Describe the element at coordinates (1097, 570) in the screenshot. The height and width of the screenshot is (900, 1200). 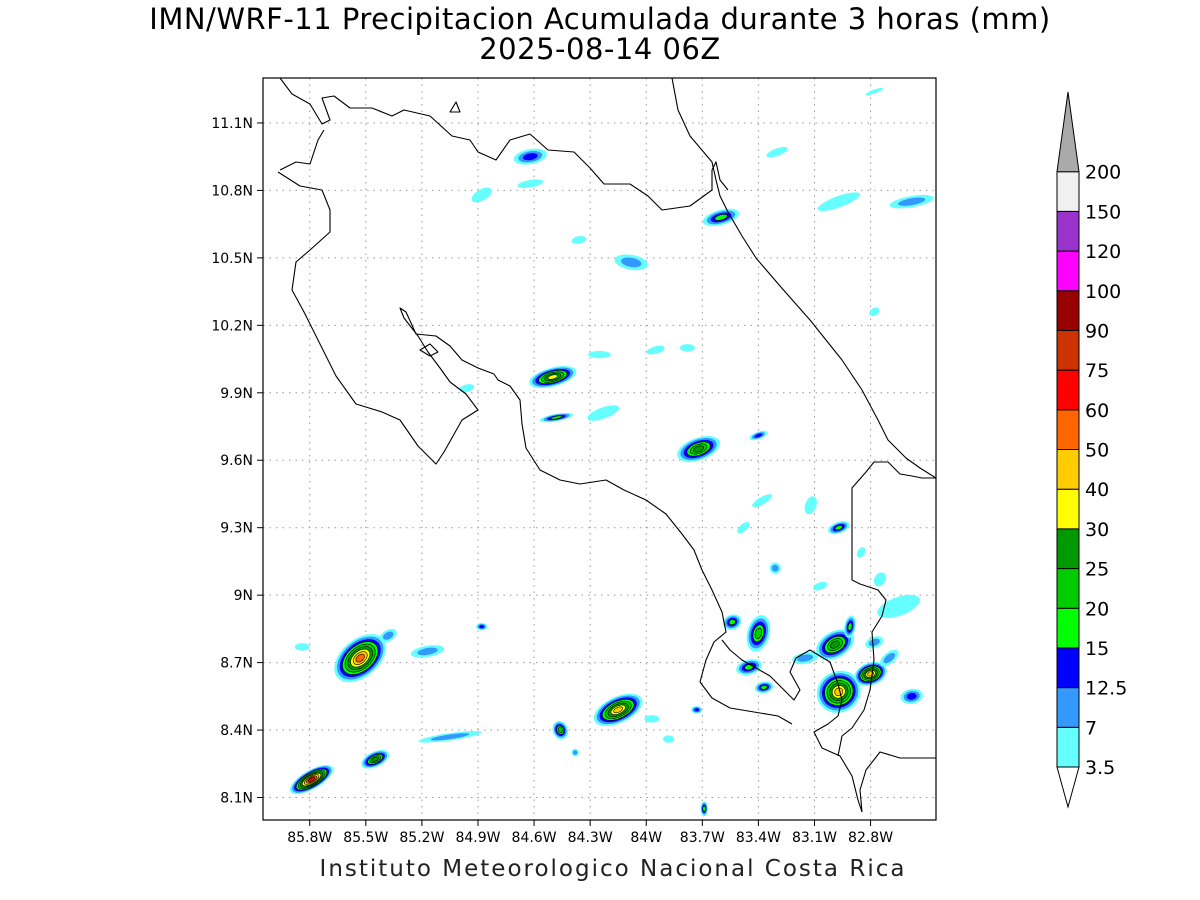
I see `colorbar-label: 25` at that location.